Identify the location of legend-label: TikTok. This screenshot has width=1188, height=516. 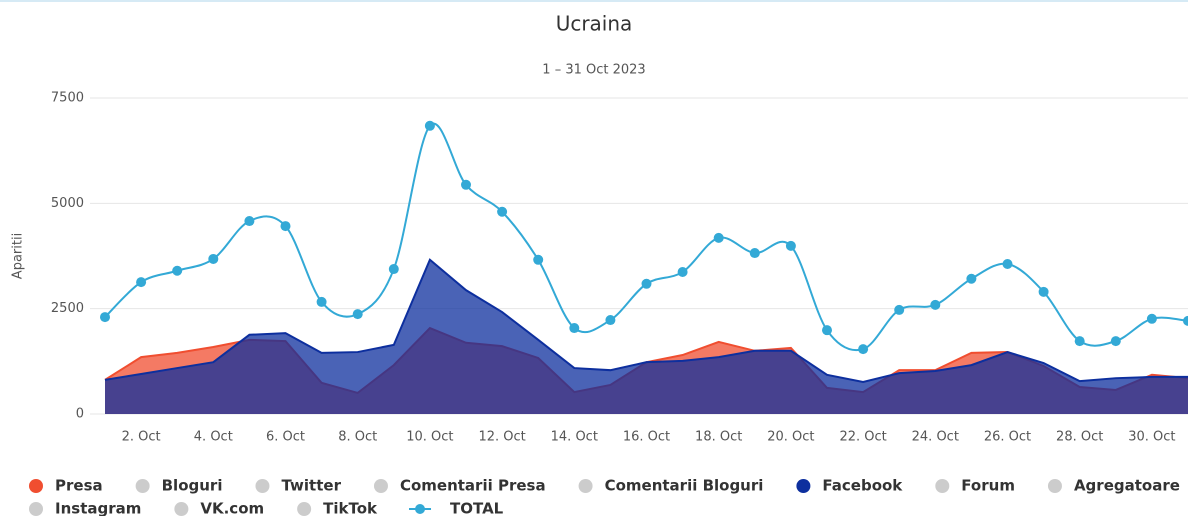
(350, 508).